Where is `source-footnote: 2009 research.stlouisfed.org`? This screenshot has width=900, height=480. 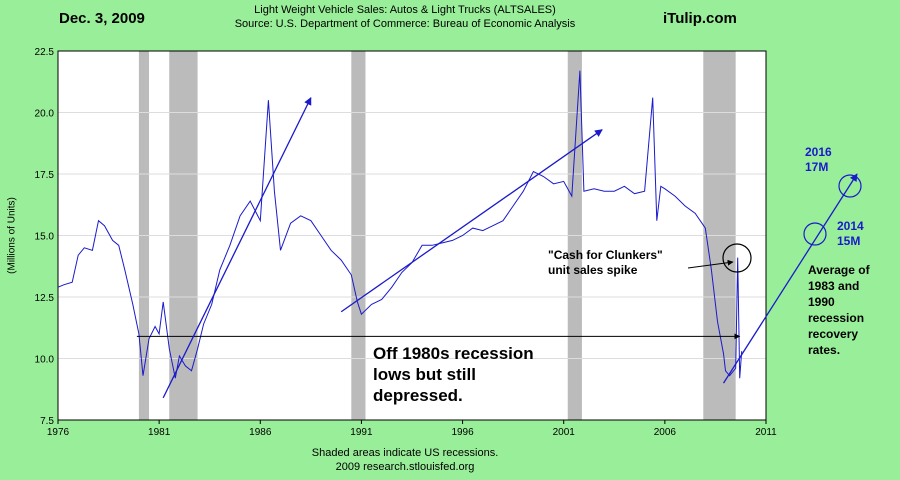 source-footnote: 2009 research.stlouisfed.org is located at coordinates (405, 467).